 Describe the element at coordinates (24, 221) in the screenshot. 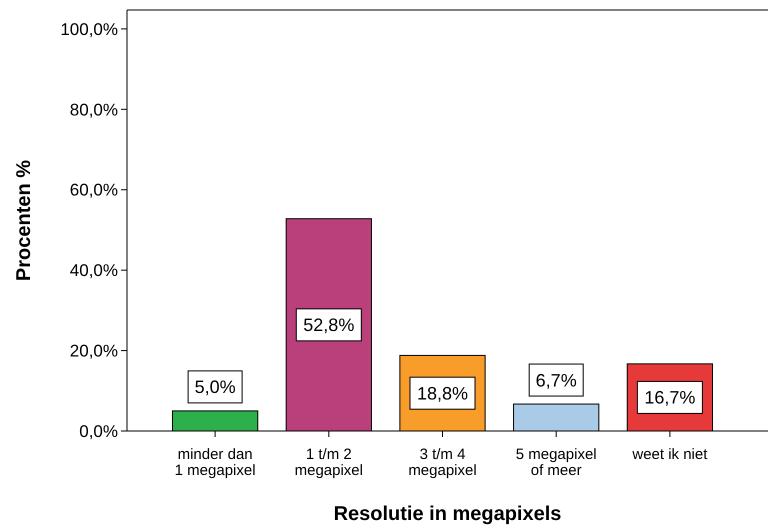

I see `y-axis-title: Procenten %` at that location.